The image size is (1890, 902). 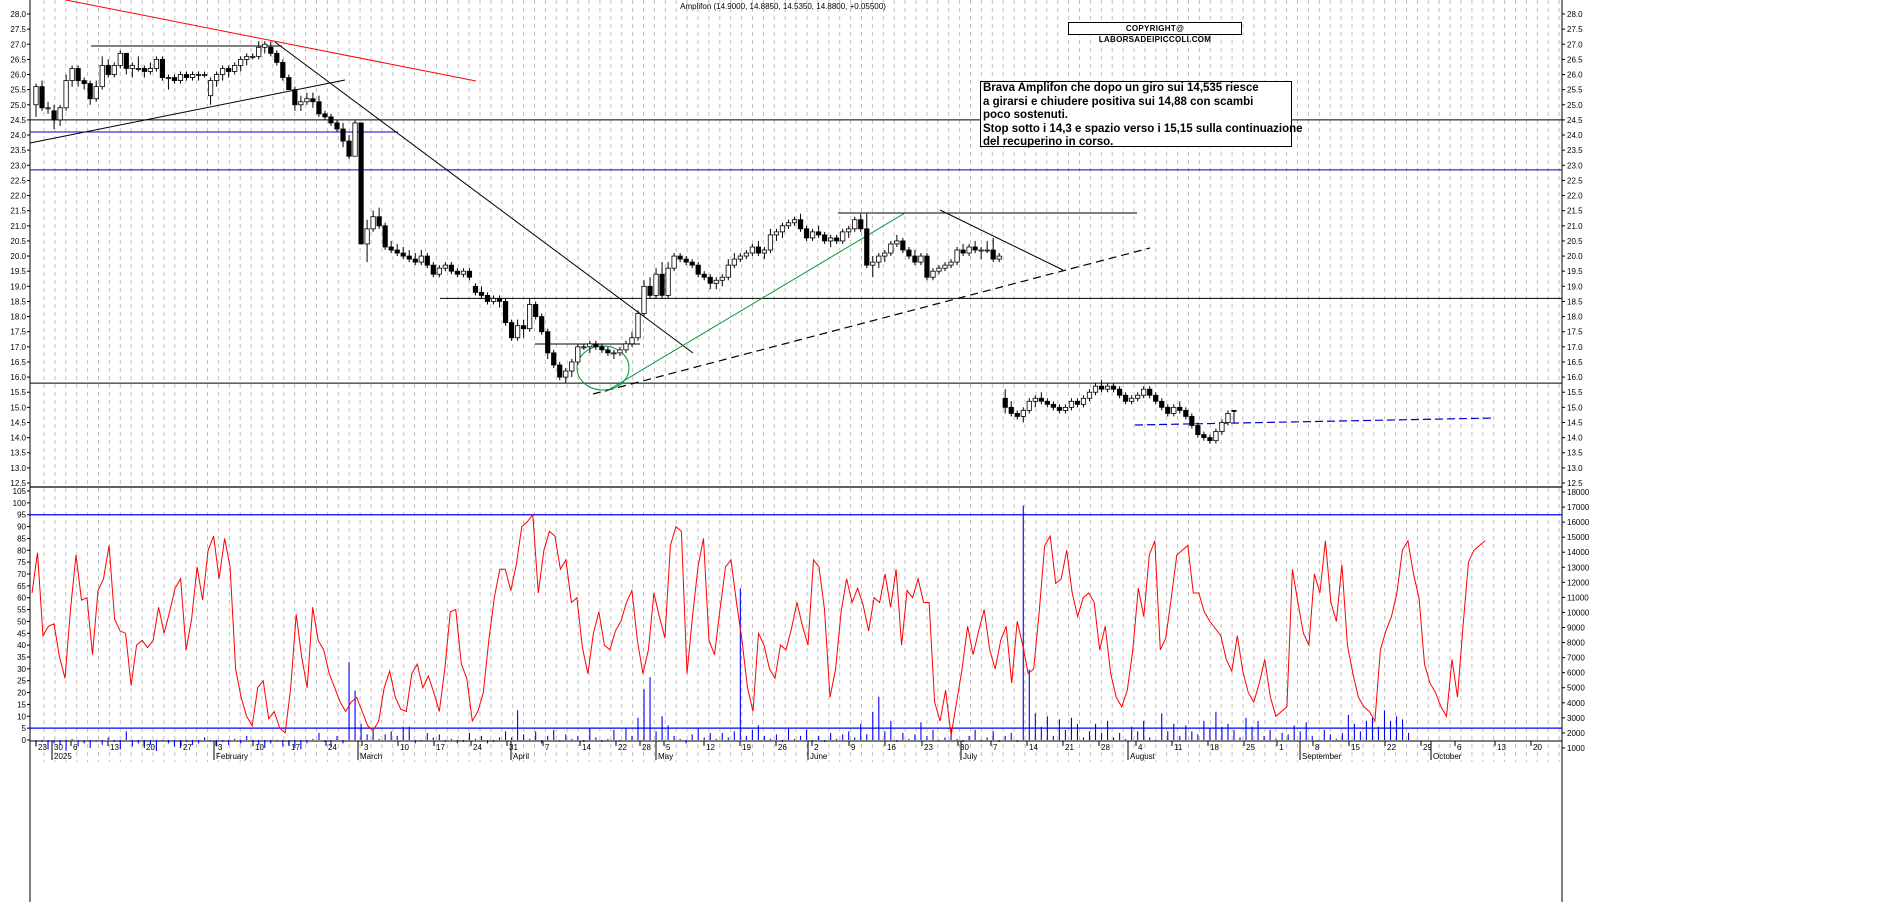 What do you see at coordinates (24, 728) in the screenshot?
I see `oscillator-tick-label: 5` at bounding box center [24, 728].